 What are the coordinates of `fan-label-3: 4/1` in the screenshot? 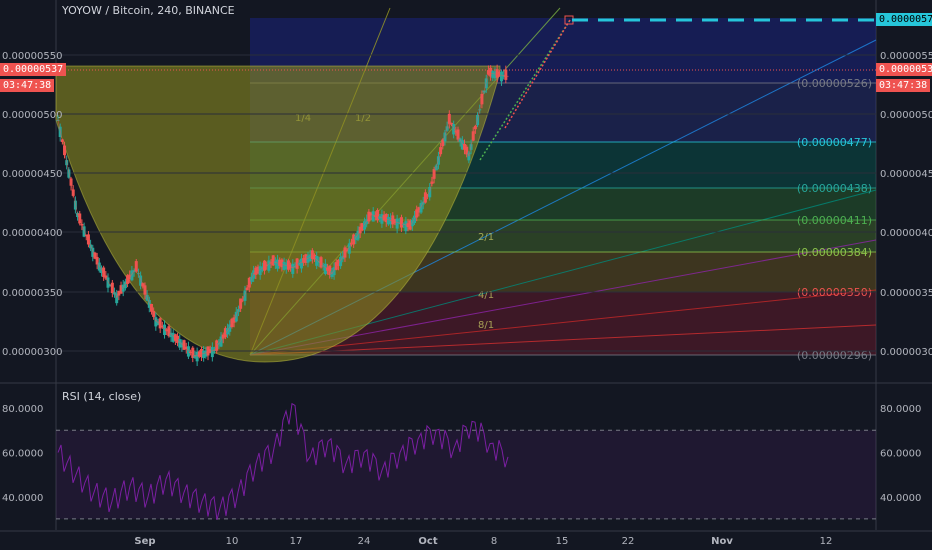 It's located at (486, 295).